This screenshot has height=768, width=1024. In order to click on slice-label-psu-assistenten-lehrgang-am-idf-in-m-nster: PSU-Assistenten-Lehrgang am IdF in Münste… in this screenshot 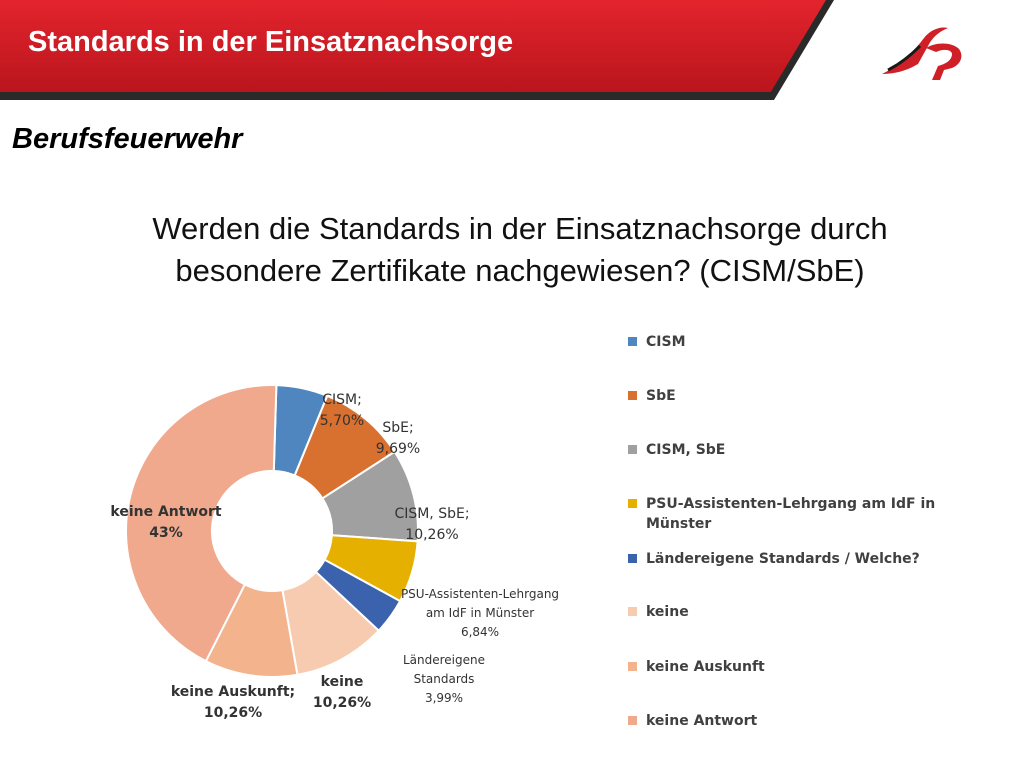, I will do `click(480, 613)`.